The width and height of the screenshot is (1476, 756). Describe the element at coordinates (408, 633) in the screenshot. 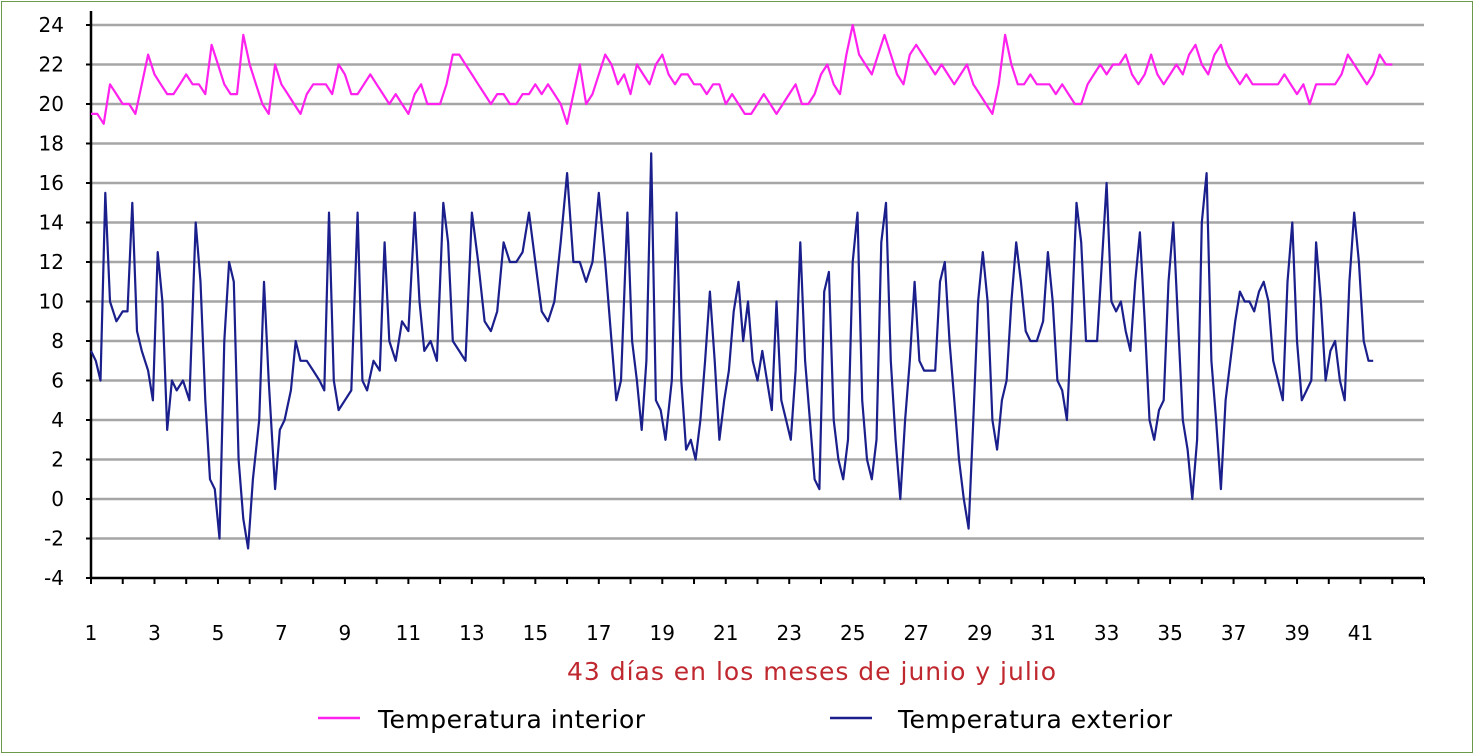

I see `x-tick-label: 11` at that location.